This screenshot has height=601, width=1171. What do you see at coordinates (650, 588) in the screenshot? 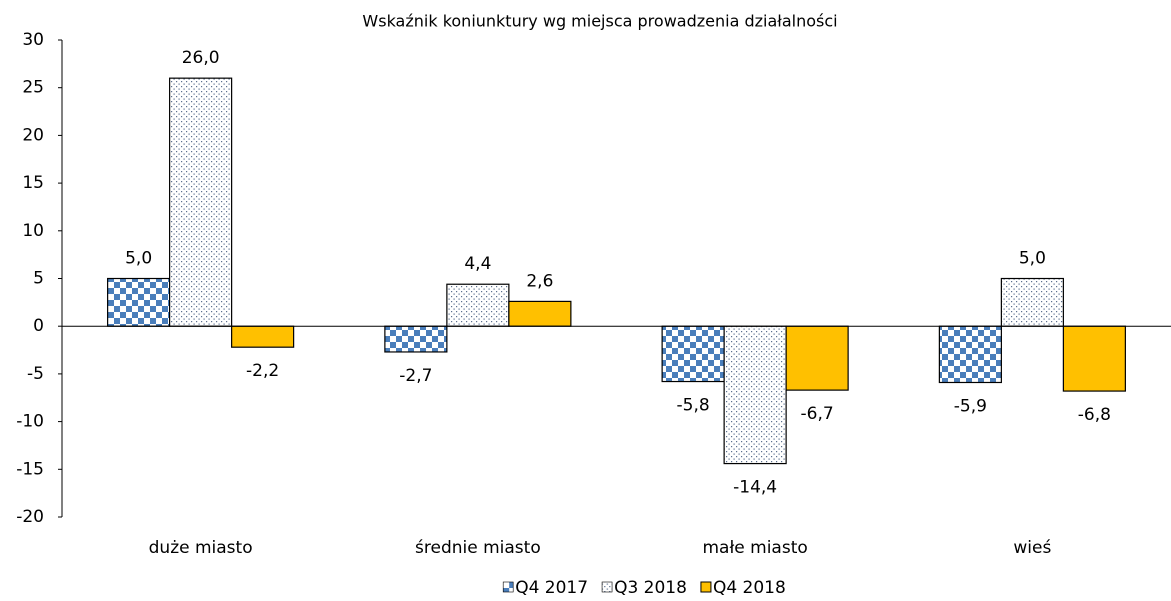
I see `legend-label: Q3 2018` at bounding box center [650, 588].